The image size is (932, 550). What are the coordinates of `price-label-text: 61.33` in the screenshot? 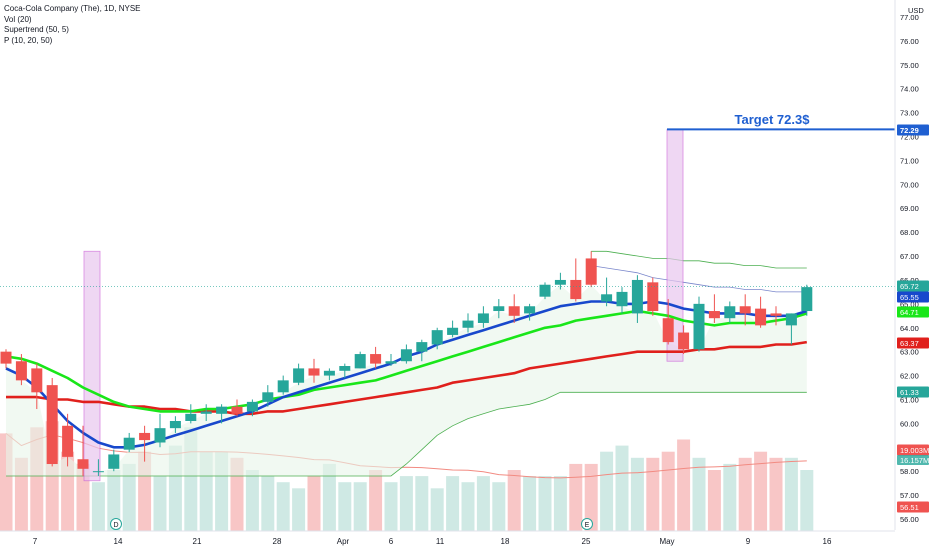 It's located at (909, 392).